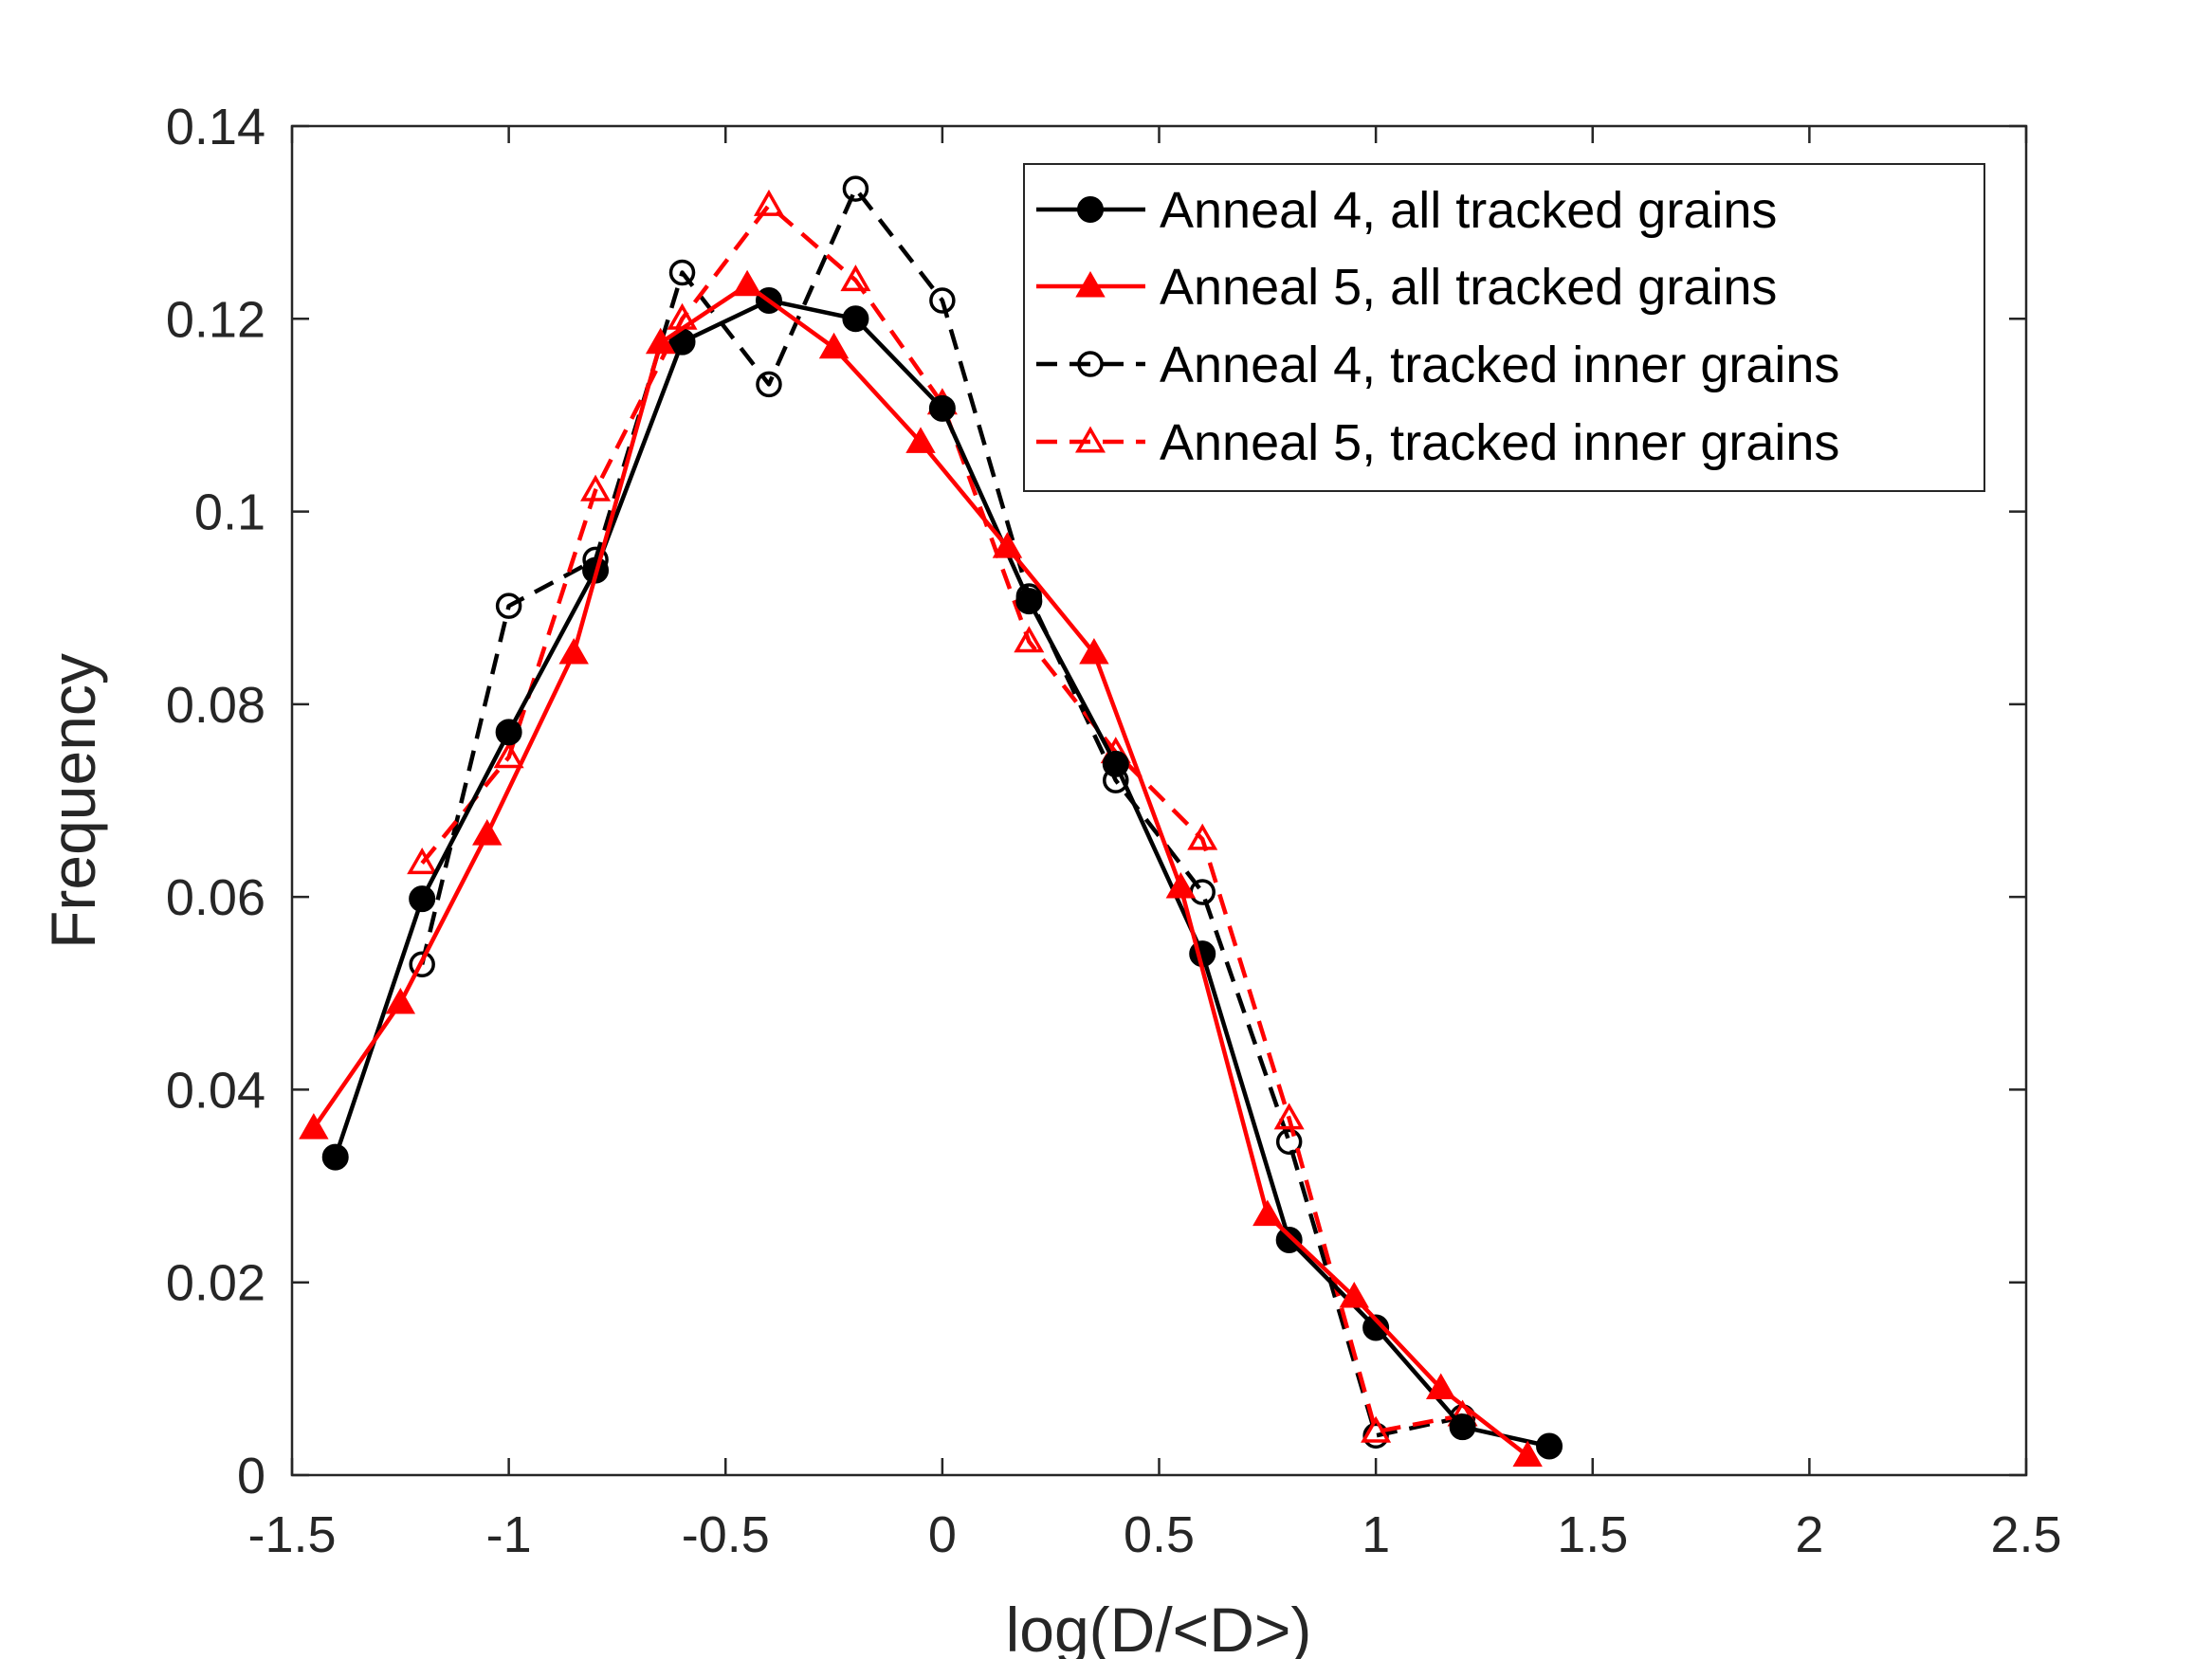  What do you see at coordinates (251, 1476) in the screenshot?
I see `y-tick-label: 0` at bounding box center [251, 1476].